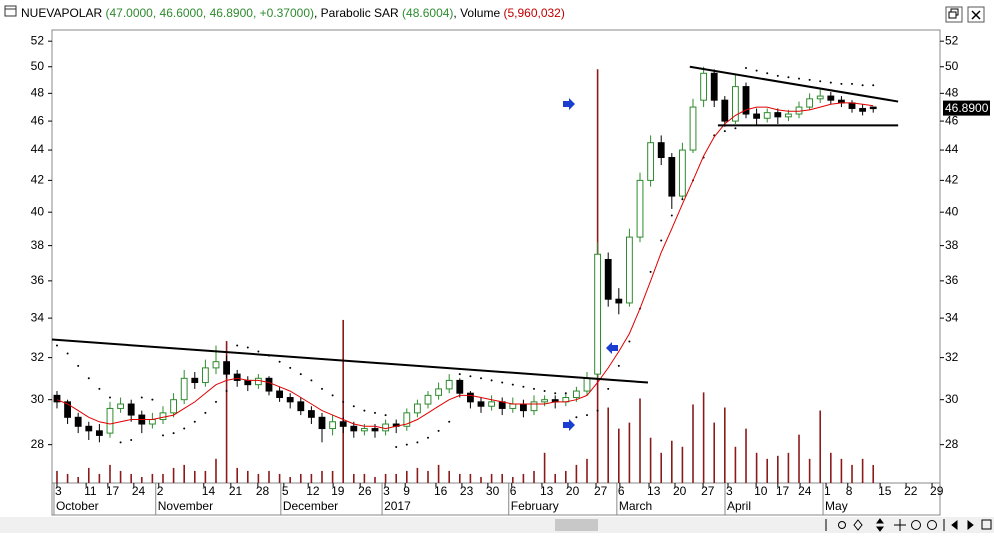  Describe the element at coordinates (970, 525) in the screenshot. I see `scroll-right` at that location.